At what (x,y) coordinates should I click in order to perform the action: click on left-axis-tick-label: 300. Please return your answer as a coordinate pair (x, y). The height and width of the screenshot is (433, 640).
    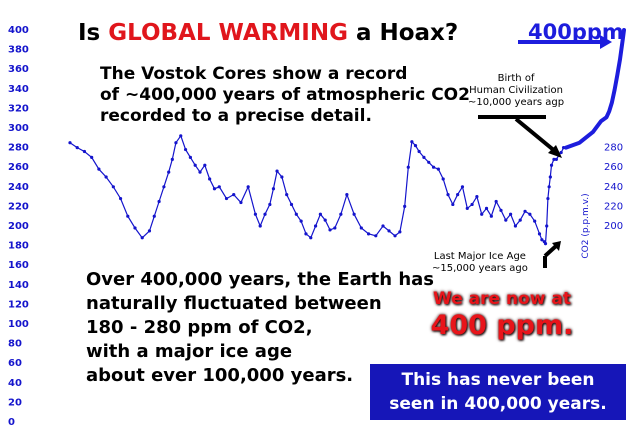
    Looking at the image, I should click on (18, 128).